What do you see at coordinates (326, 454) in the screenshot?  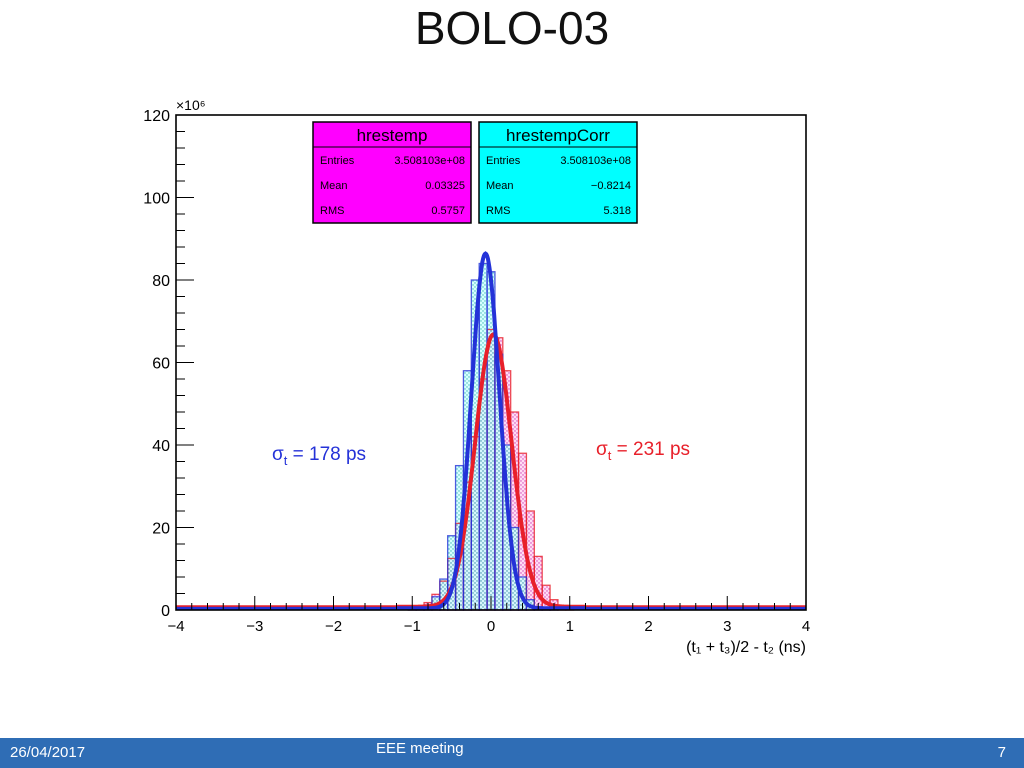 I see `sigma-value: = 178 ps` at bounding box center [326, 454].